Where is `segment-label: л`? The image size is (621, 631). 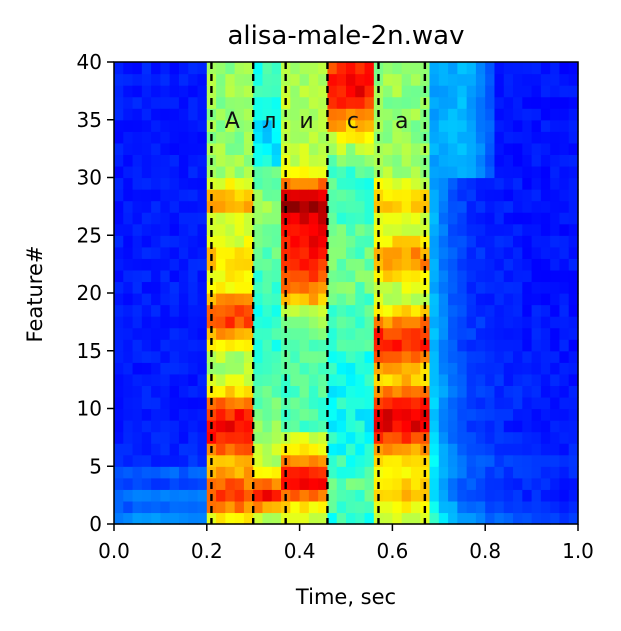
segment-label: л is located at coordinates (269, 121).